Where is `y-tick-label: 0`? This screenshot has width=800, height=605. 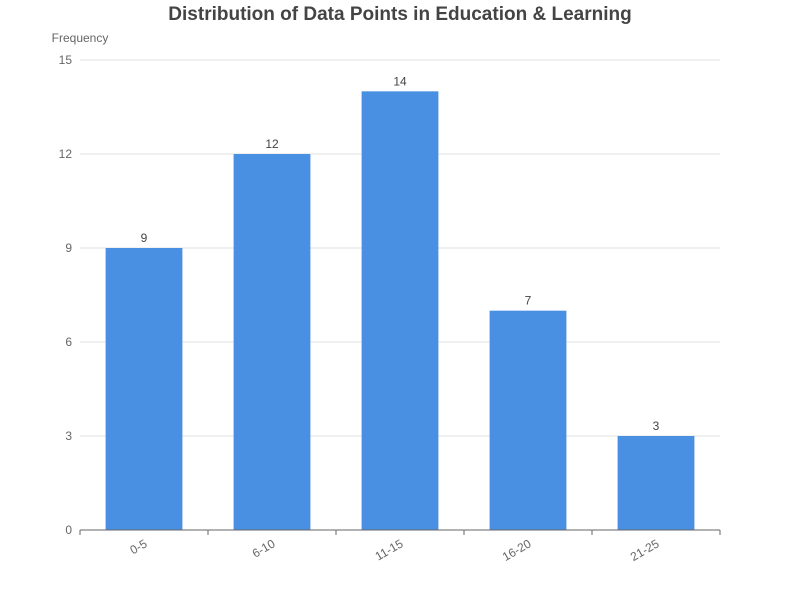
y-tick-label: 0 is located at coordinates (68, 530).